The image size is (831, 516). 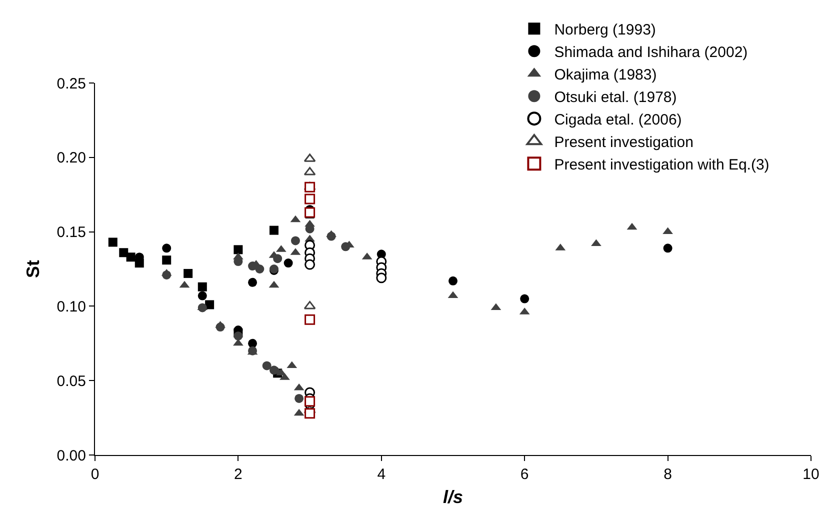 What do you see at coordinates (618, 119) in the screenshot?
I see `legend-label: Cigada etal. (2006)` at bounding box center [618, 119].